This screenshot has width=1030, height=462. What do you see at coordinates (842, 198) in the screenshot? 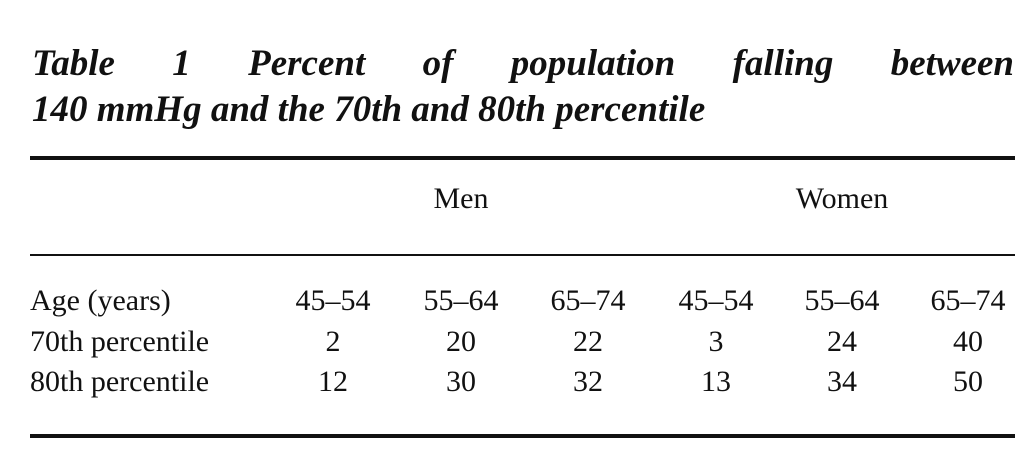
I see `group-header: Women` at bounding box center [842, 198].